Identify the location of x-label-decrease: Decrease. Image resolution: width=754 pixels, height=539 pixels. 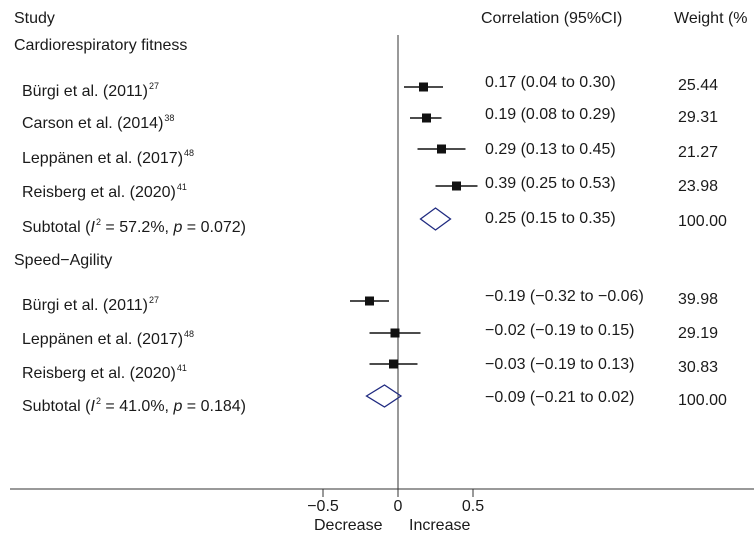
(348, 525).